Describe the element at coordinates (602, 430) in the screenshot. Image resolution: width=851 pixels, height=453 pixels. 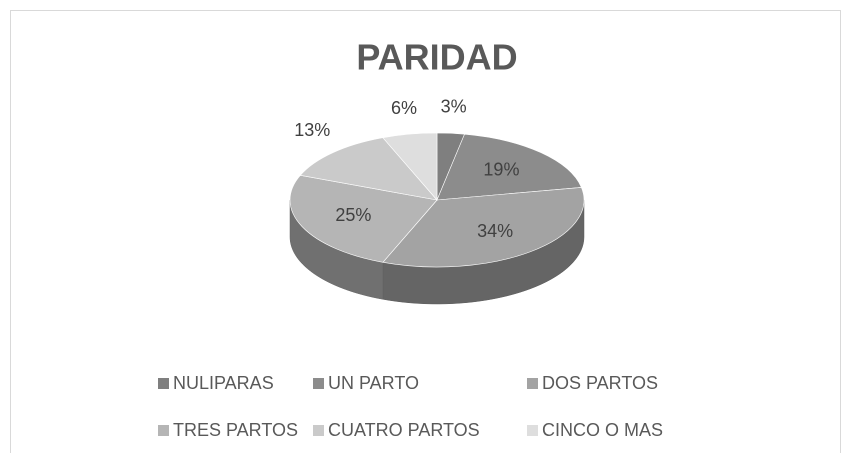
I see `legend-label: CINCO O MAS` at that location.